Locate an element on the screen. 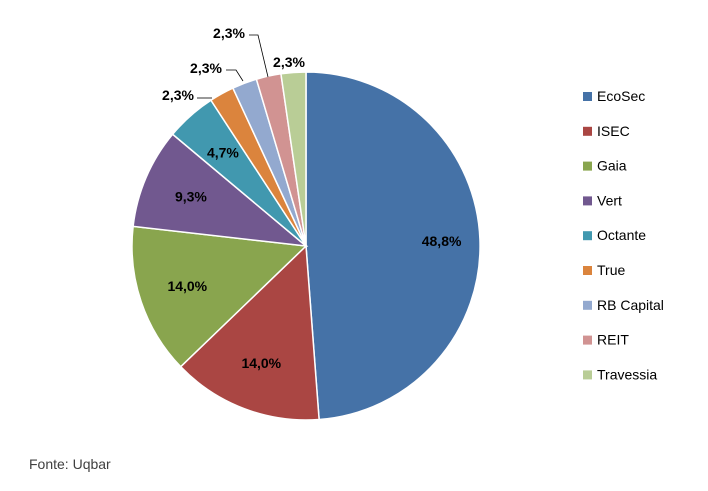 The width and height of the screenshot is (708, 491). leader-line-rb-capital is located at coordinates (235, 75).